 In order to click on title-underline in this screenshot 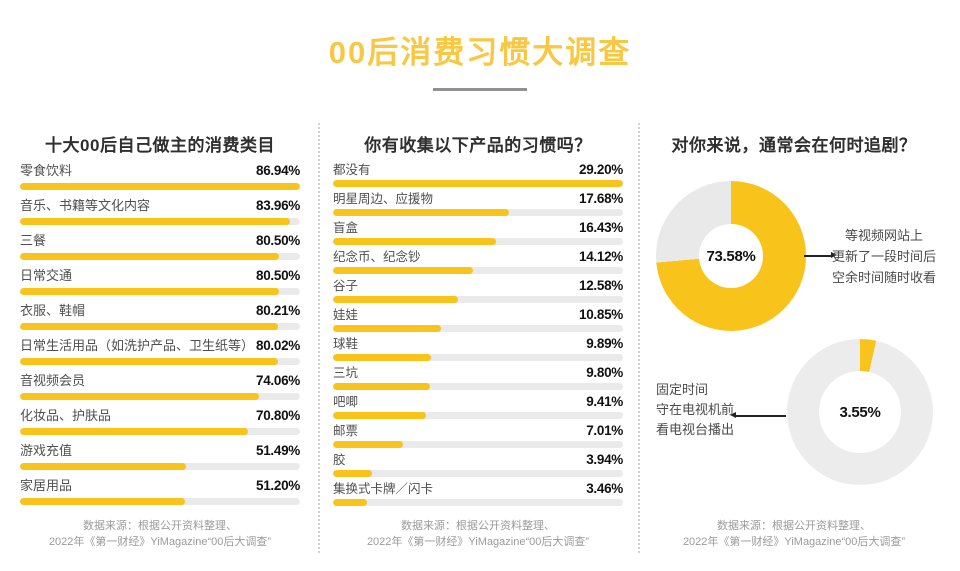, I will do `click(480, 89)`.